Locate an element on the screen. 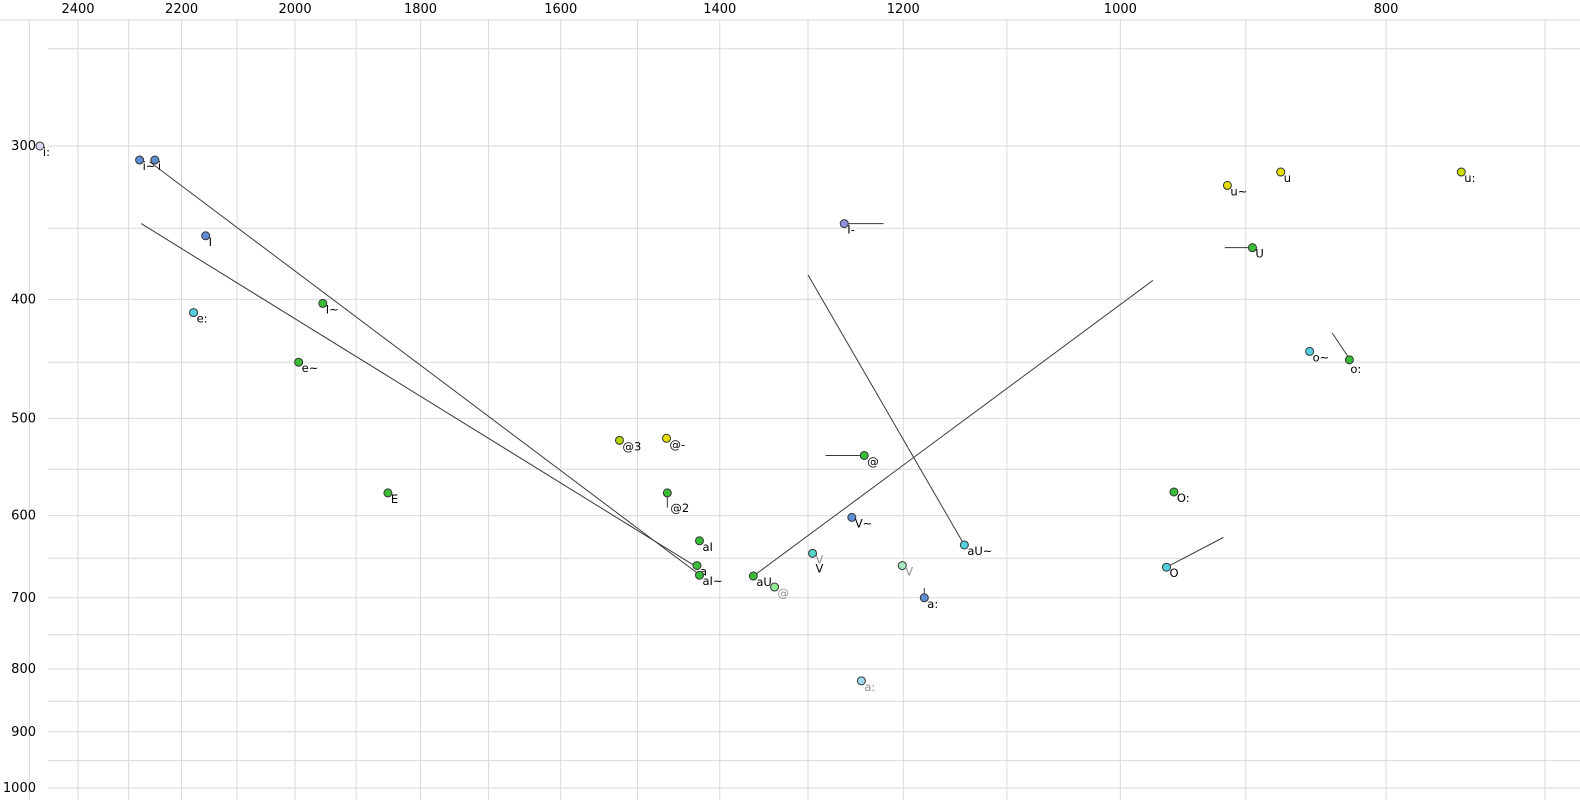 The height and width of the screenshot is (800, 1580). y-tick-label: 600 is located at coordinates (23, 516).